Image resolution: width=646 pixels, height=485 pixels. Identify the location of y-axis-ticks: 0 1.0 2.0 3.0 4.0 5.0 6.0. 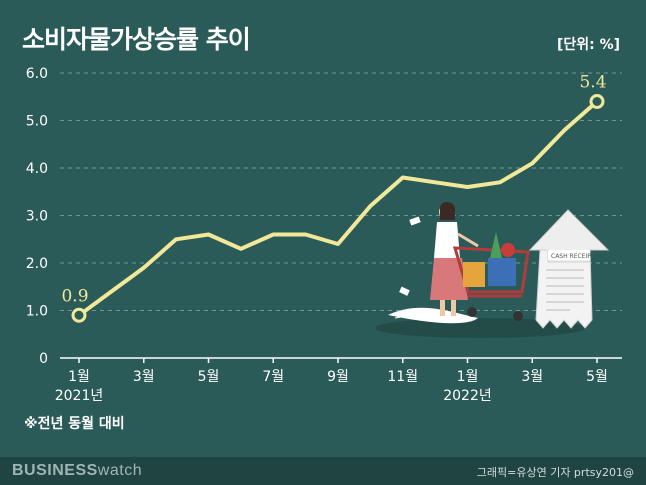
(37, 216).